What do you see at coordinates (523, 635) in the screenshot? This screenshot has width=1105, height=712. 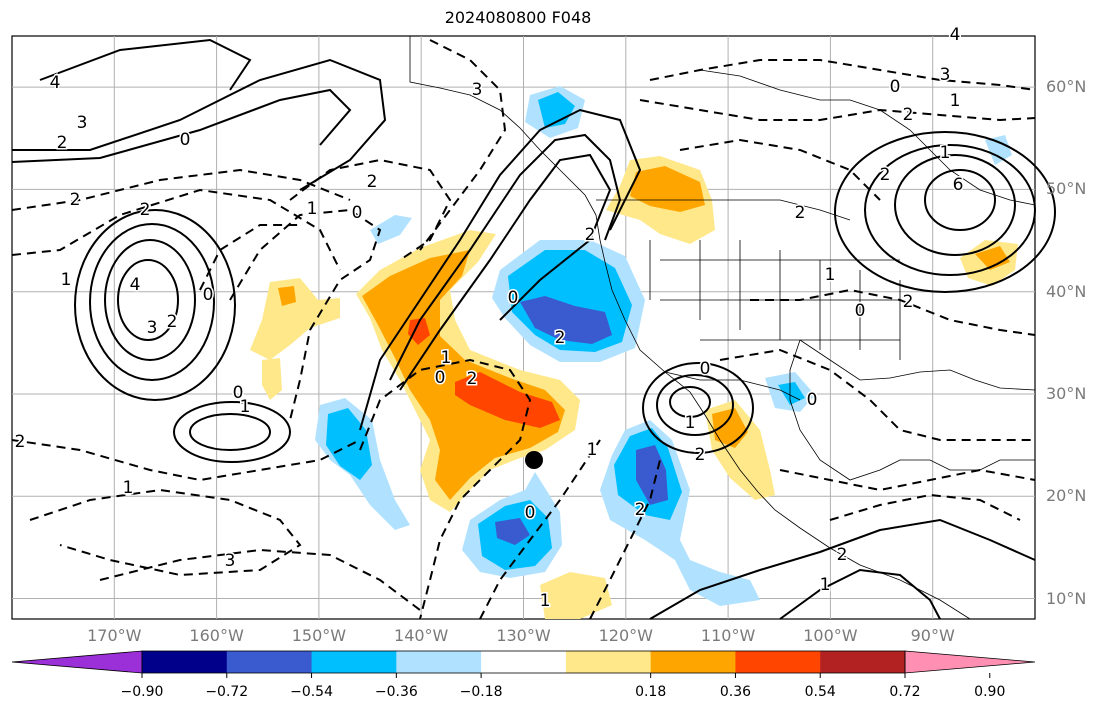 I see `longitude-label: 130°W` at bounding box center [523, 635].